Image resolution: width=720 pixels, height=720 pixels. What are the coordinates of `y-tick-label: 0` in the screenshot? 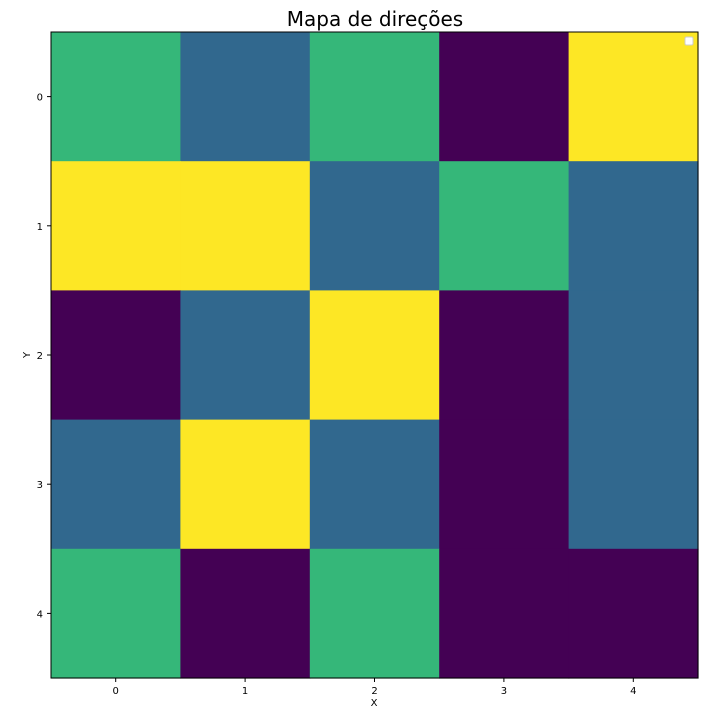 It's located at (40, 98).